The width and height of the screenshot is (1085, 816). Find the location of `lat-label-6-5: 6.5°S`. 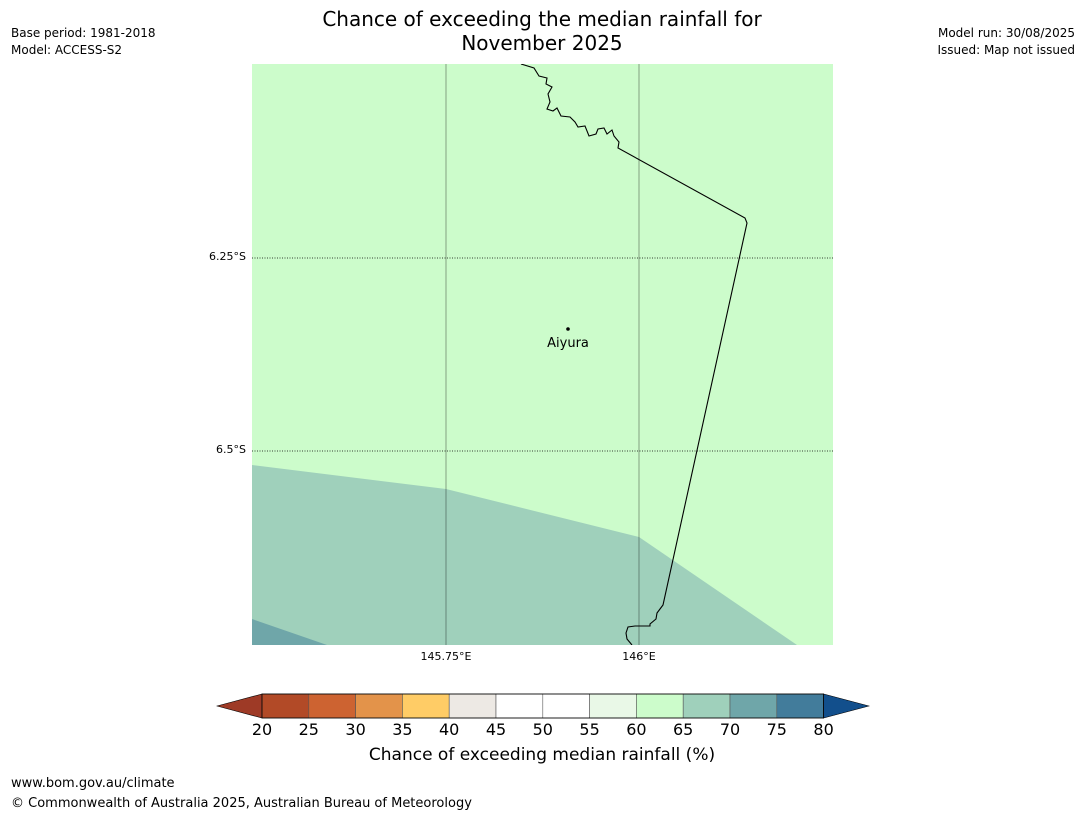

lat-label-6-5: 6.5°S is located at coordinates (231, 449).